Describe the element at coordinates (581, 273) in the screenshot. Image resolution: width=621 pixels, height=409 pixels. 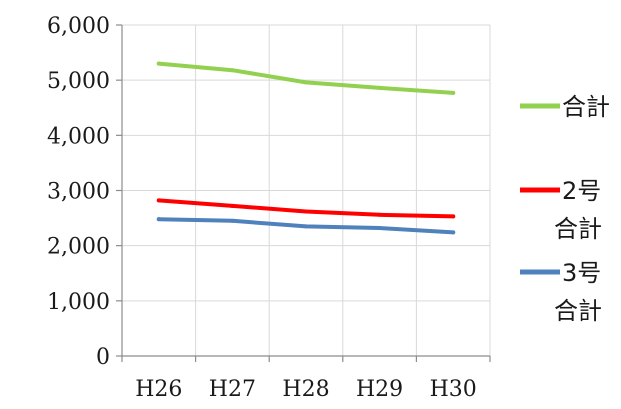
I see `legend-label: 3号` at that location.